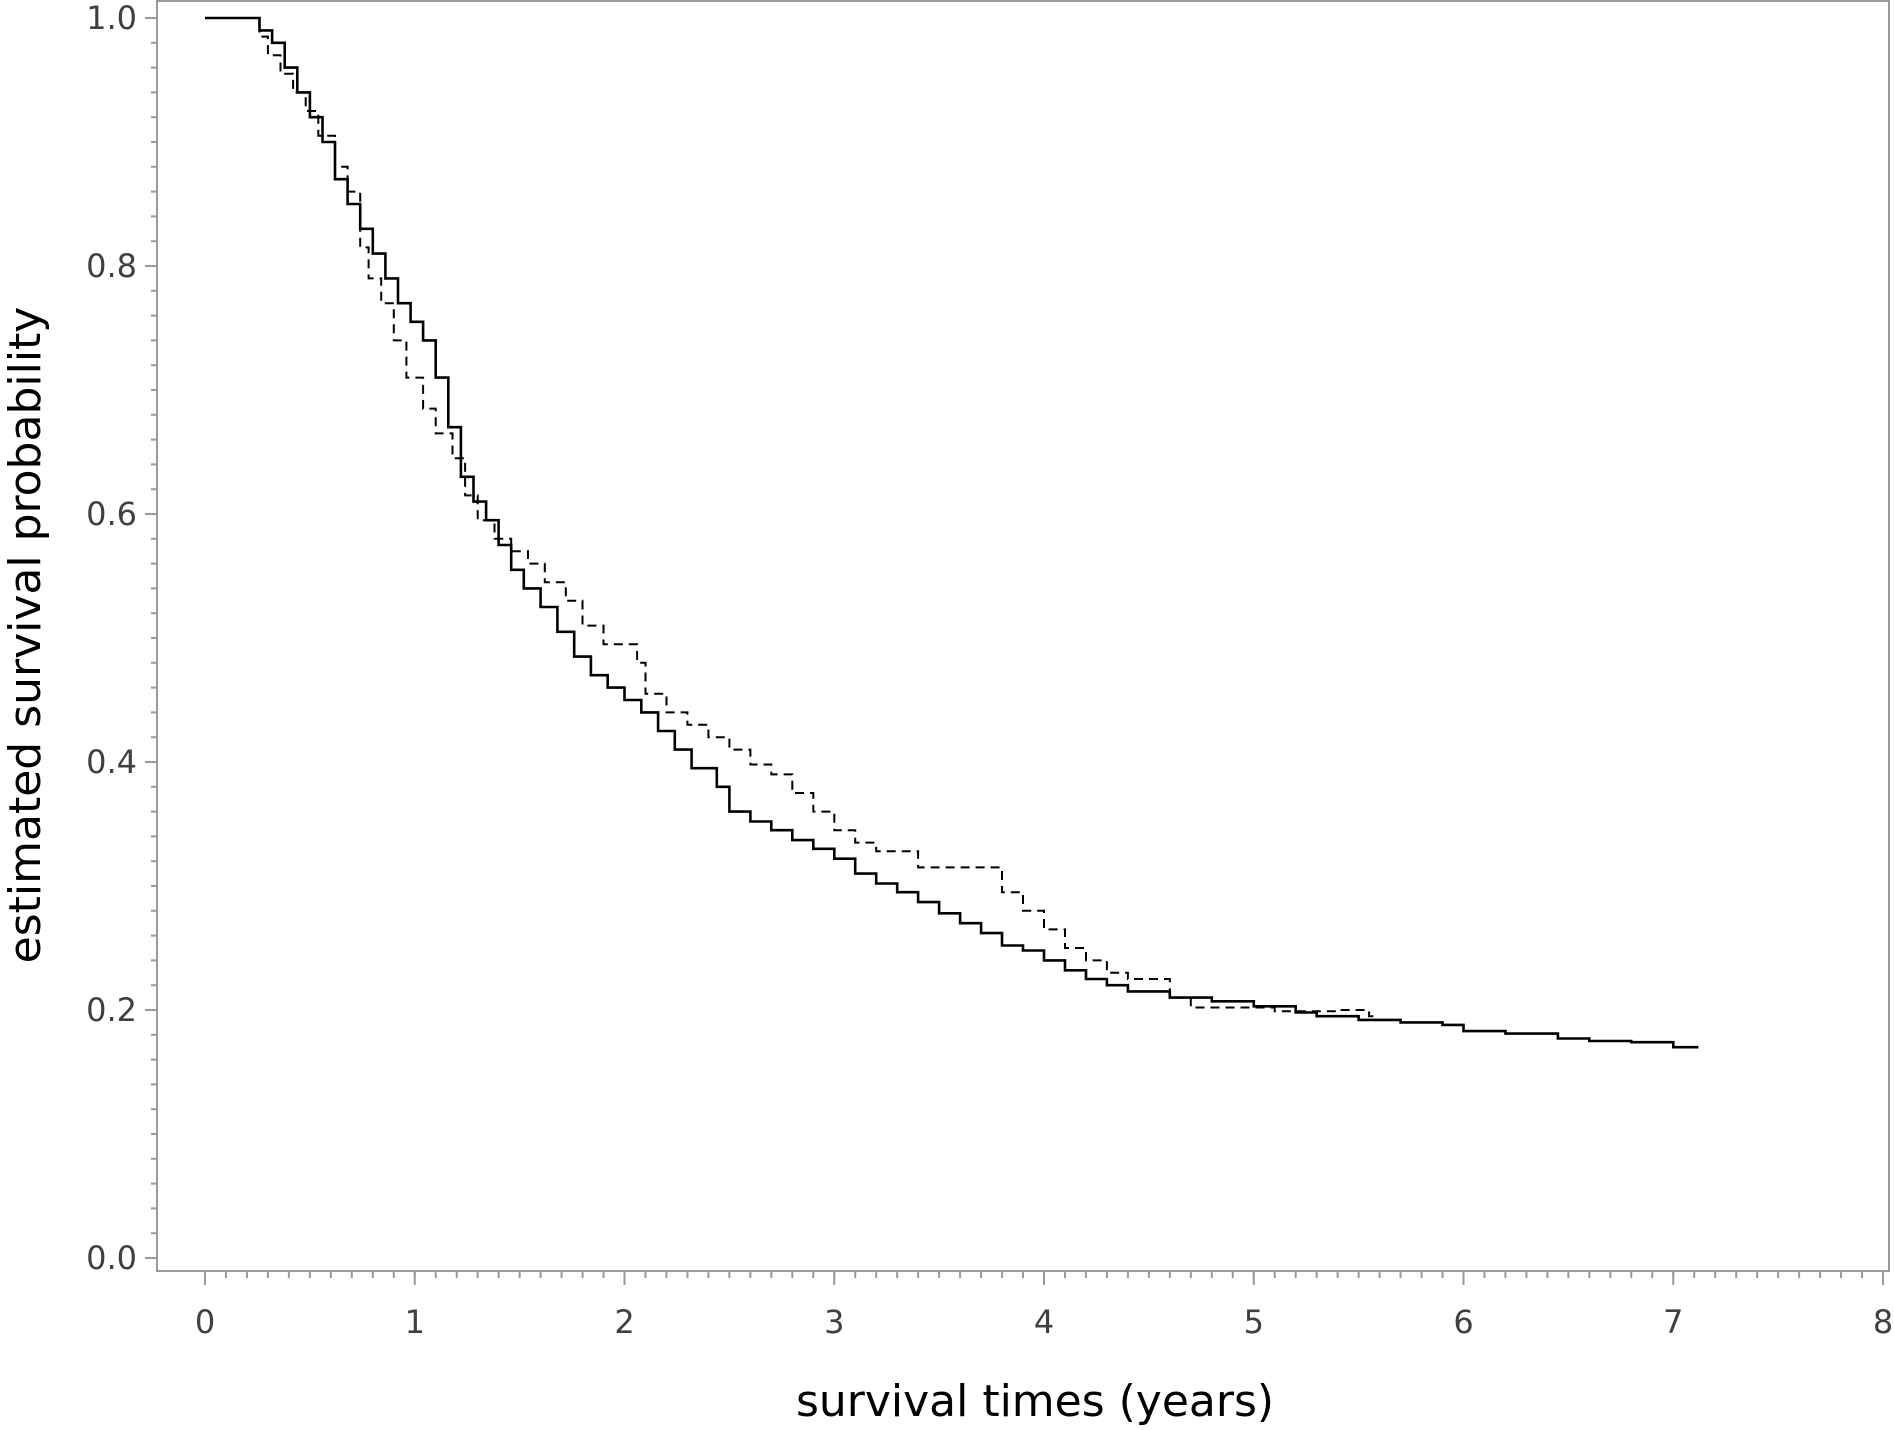 This screenshot has width=1894, height=1430. Describe the element at coordinates (111, 18) in the screenshot. I see `y-tick-label: 1.0` at that location.